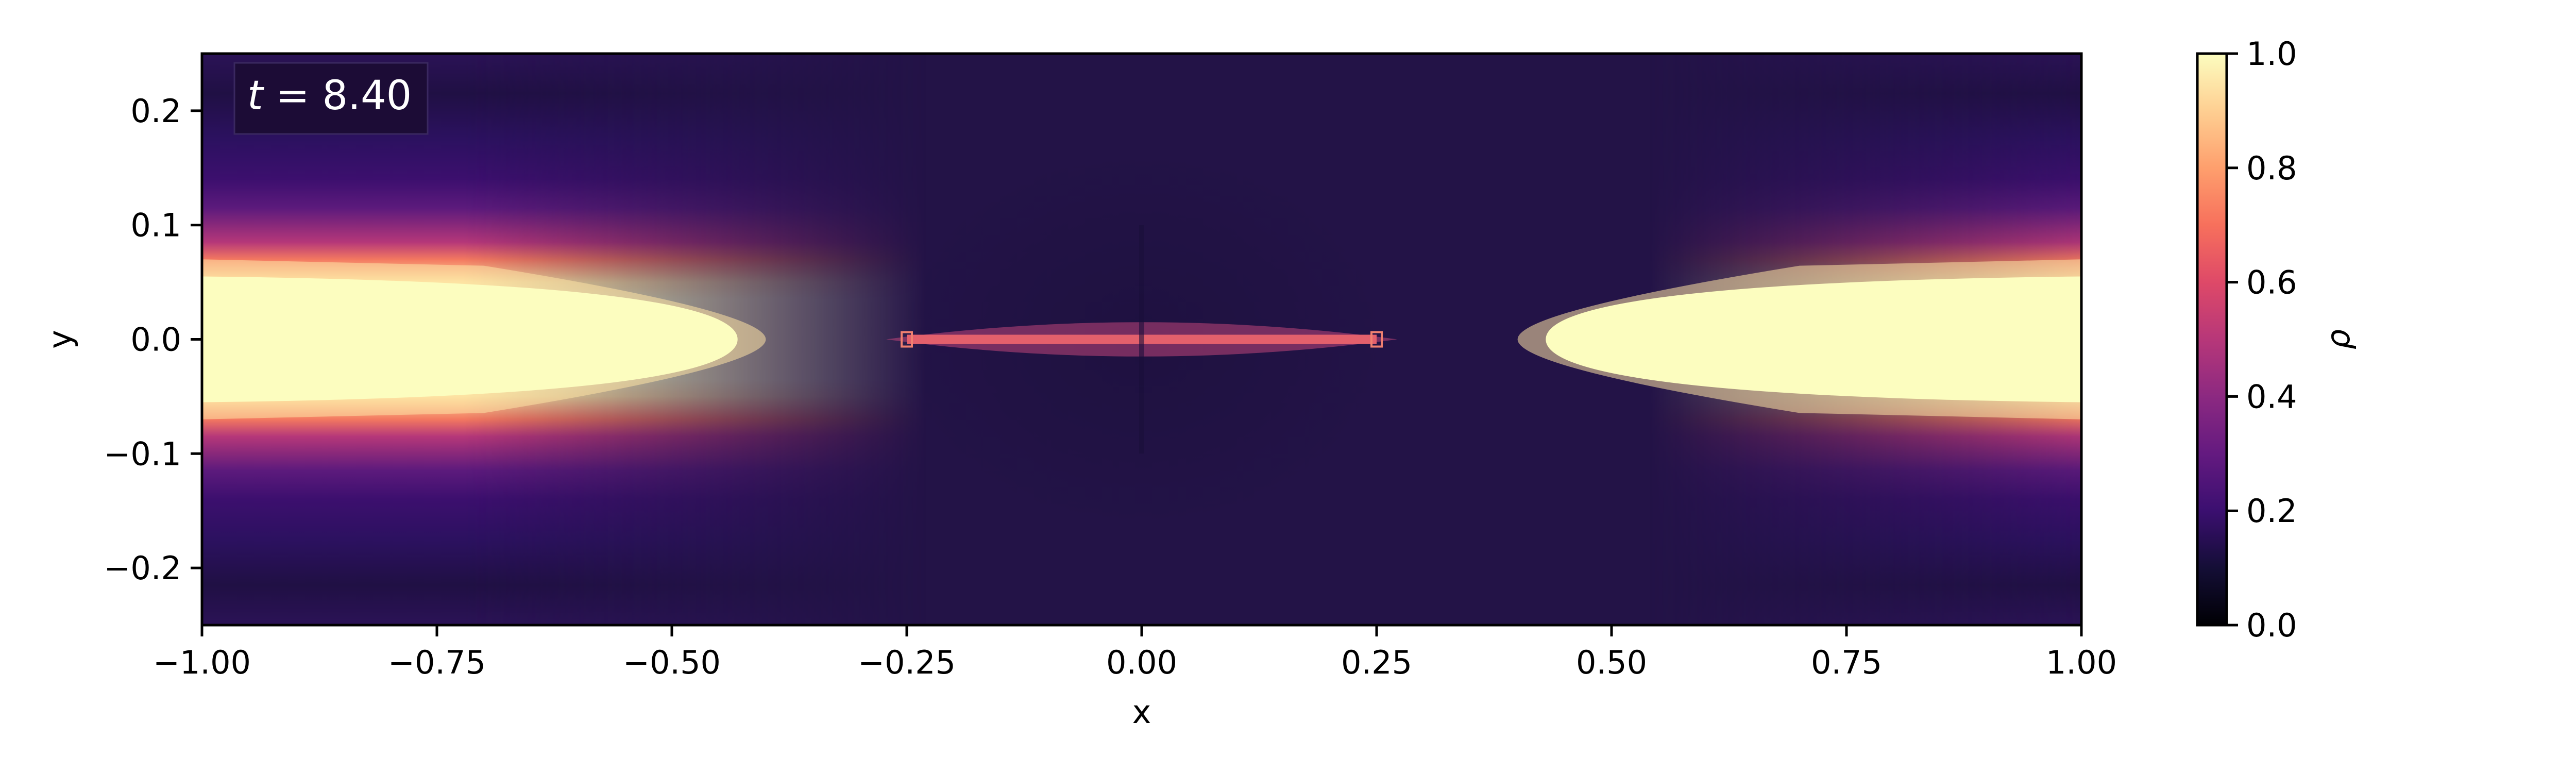  Describe the element at coordinates (255, 96) in the screenshot. I see `time-symbol: t` at that location.